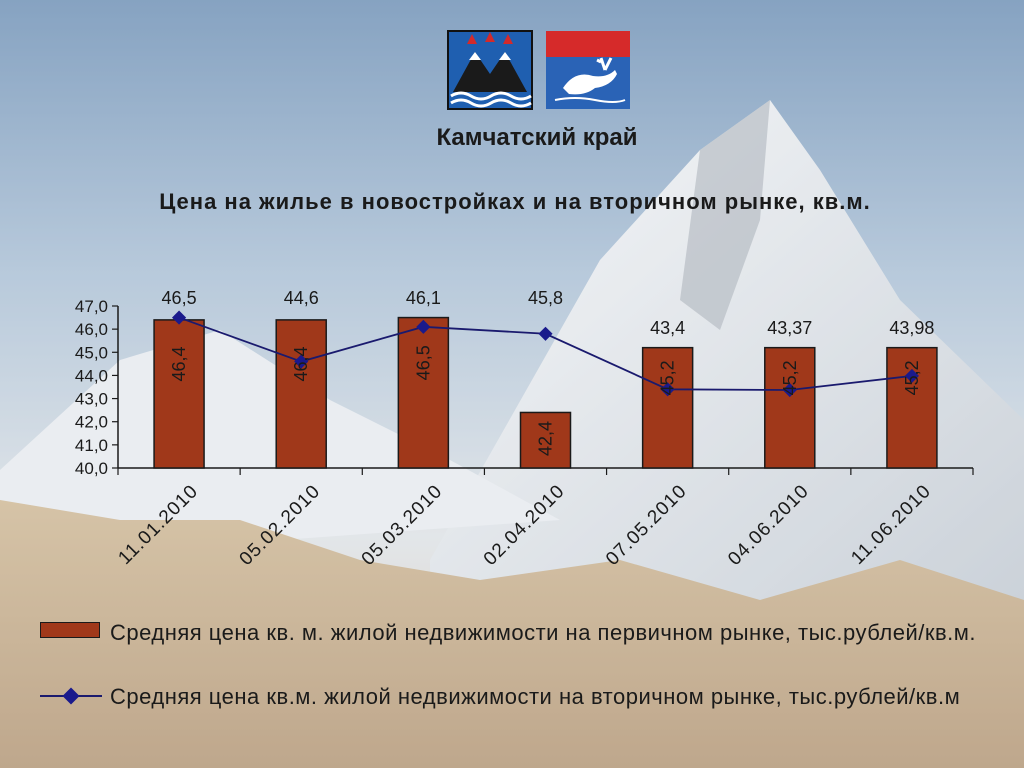 The width and height of the screenshot is (1024, 768). What do you see at coordinates (91, 329) in the screenshot?
I see `y-tick-label: 46,0` at bounding box center [91, 329].